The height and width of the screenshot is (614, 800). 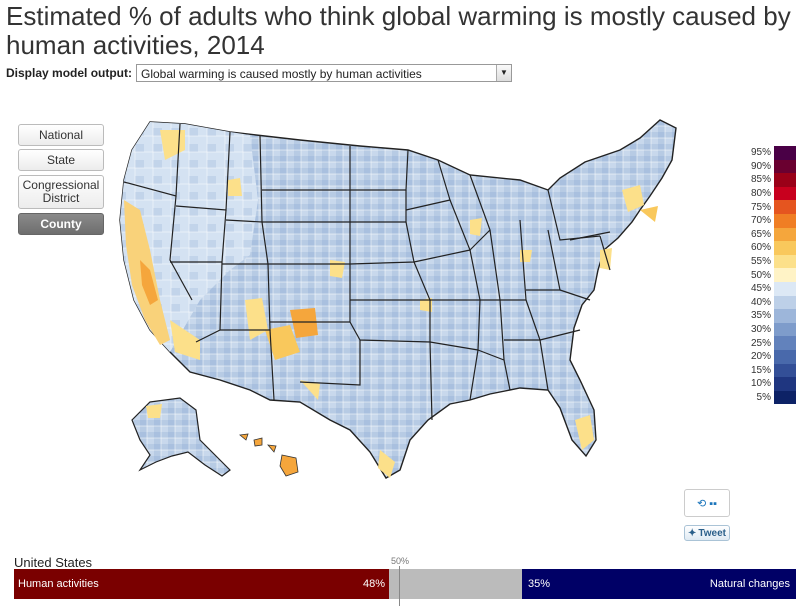 I want to click on legend-row: 95%, so click(x=767, y=153).